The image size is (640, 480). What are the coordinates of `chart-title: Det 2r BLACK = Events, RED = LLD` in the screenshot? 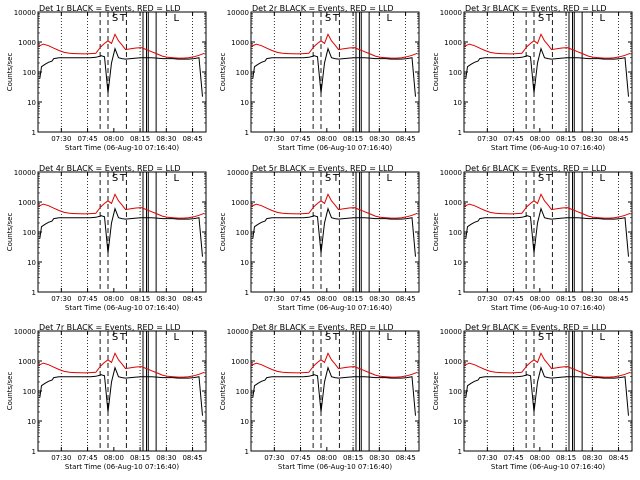 It's located at (323, 8).